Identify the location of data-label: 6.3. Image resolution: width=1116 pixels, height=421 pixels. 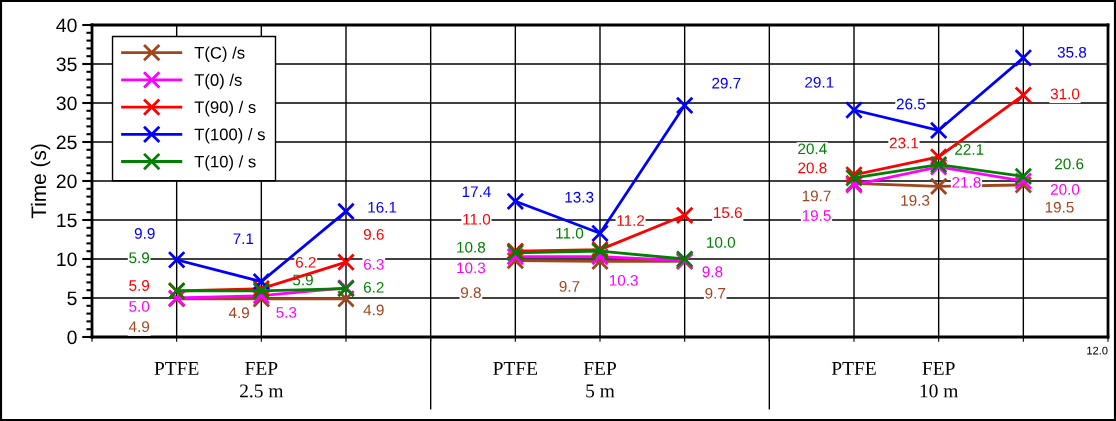
(373, 264).